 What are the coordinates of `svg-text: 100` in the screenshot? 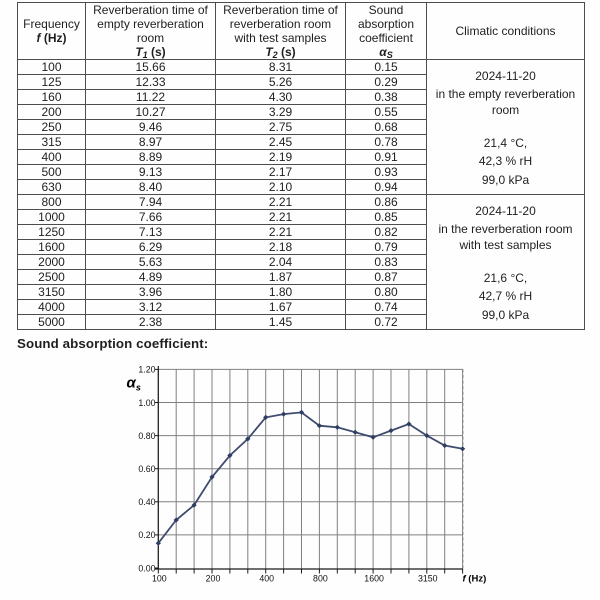 It's located at (159, 579).